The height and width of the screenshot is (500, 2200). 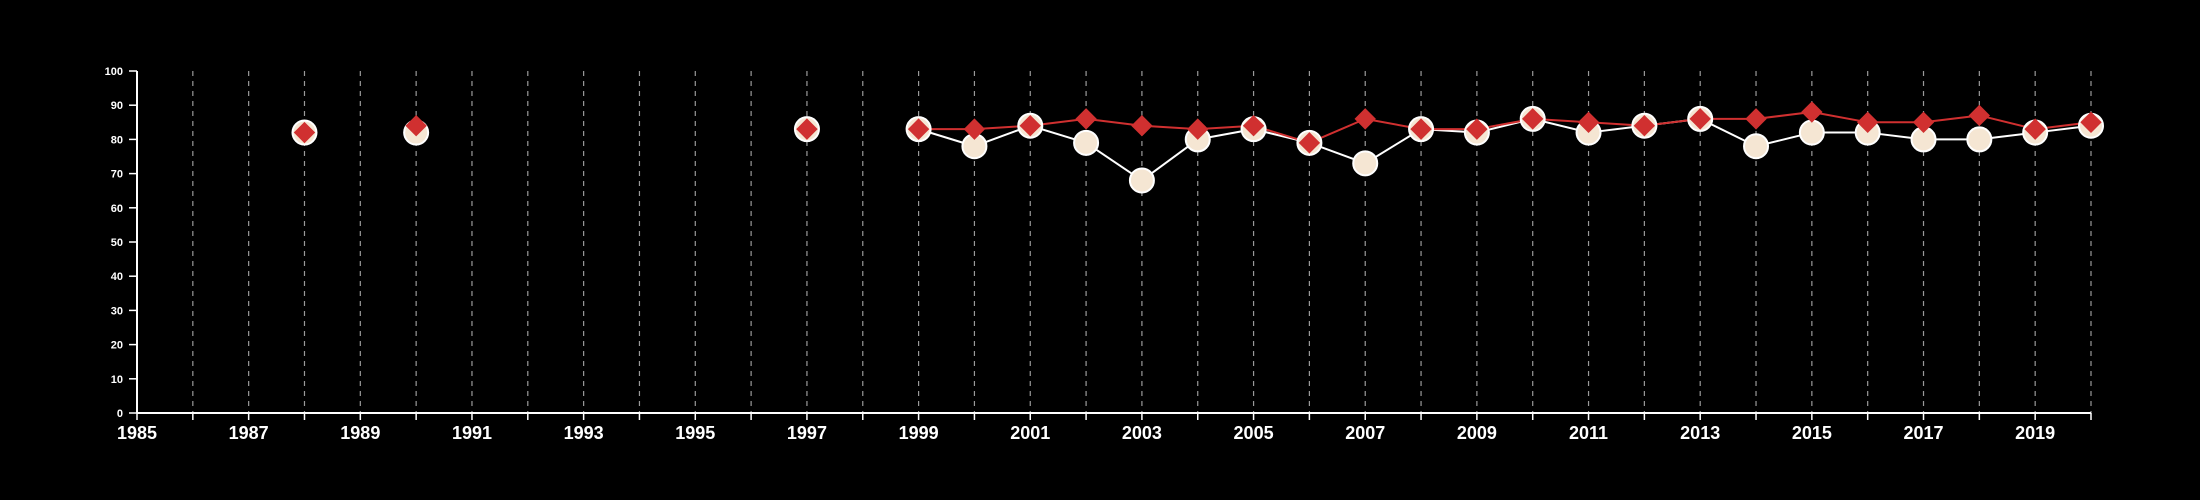 I want to click on y-tick-label: 60, so click(x=117, y=209).